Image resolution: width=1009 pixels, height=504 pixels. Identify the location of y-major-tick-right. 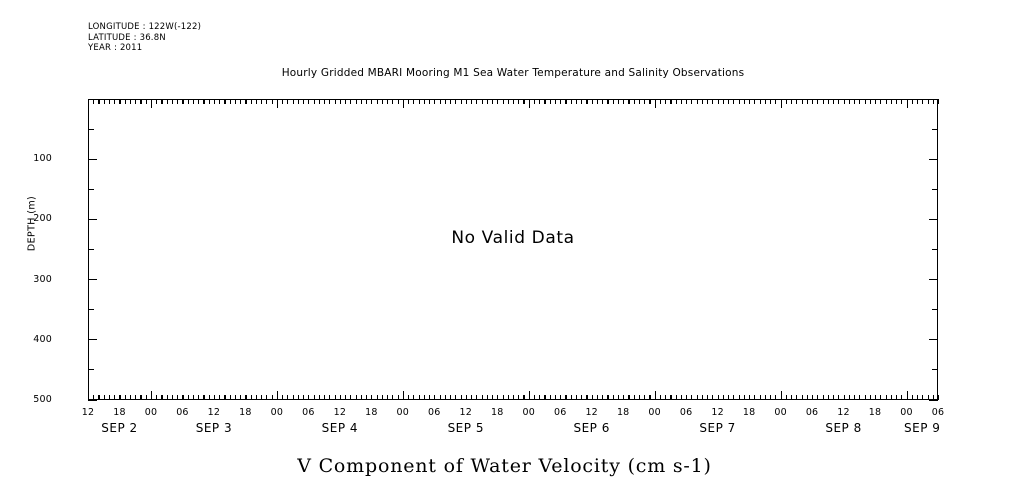
(933, 280).